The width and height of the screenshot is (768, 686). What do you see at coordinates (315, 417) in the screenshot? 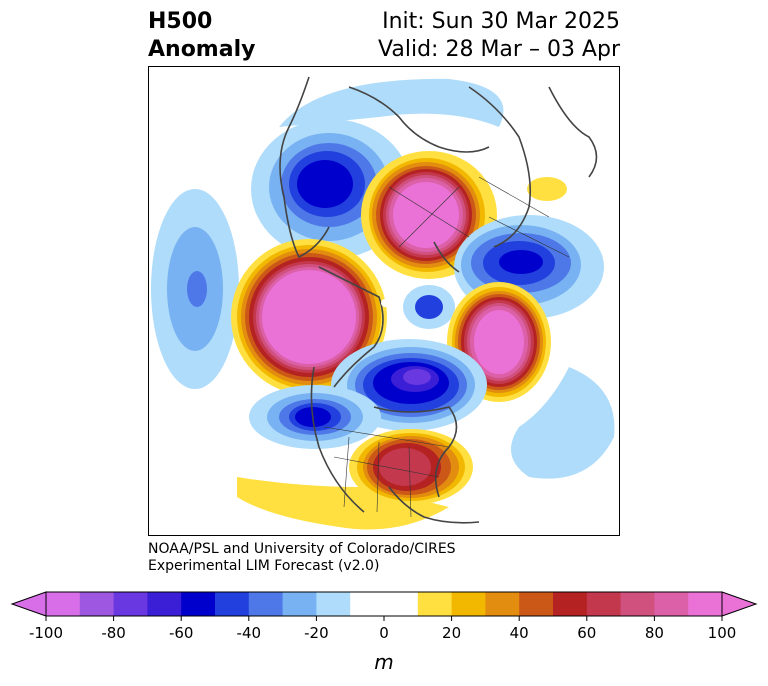
I see `western-us-trough` at bounding box center [315, 417].